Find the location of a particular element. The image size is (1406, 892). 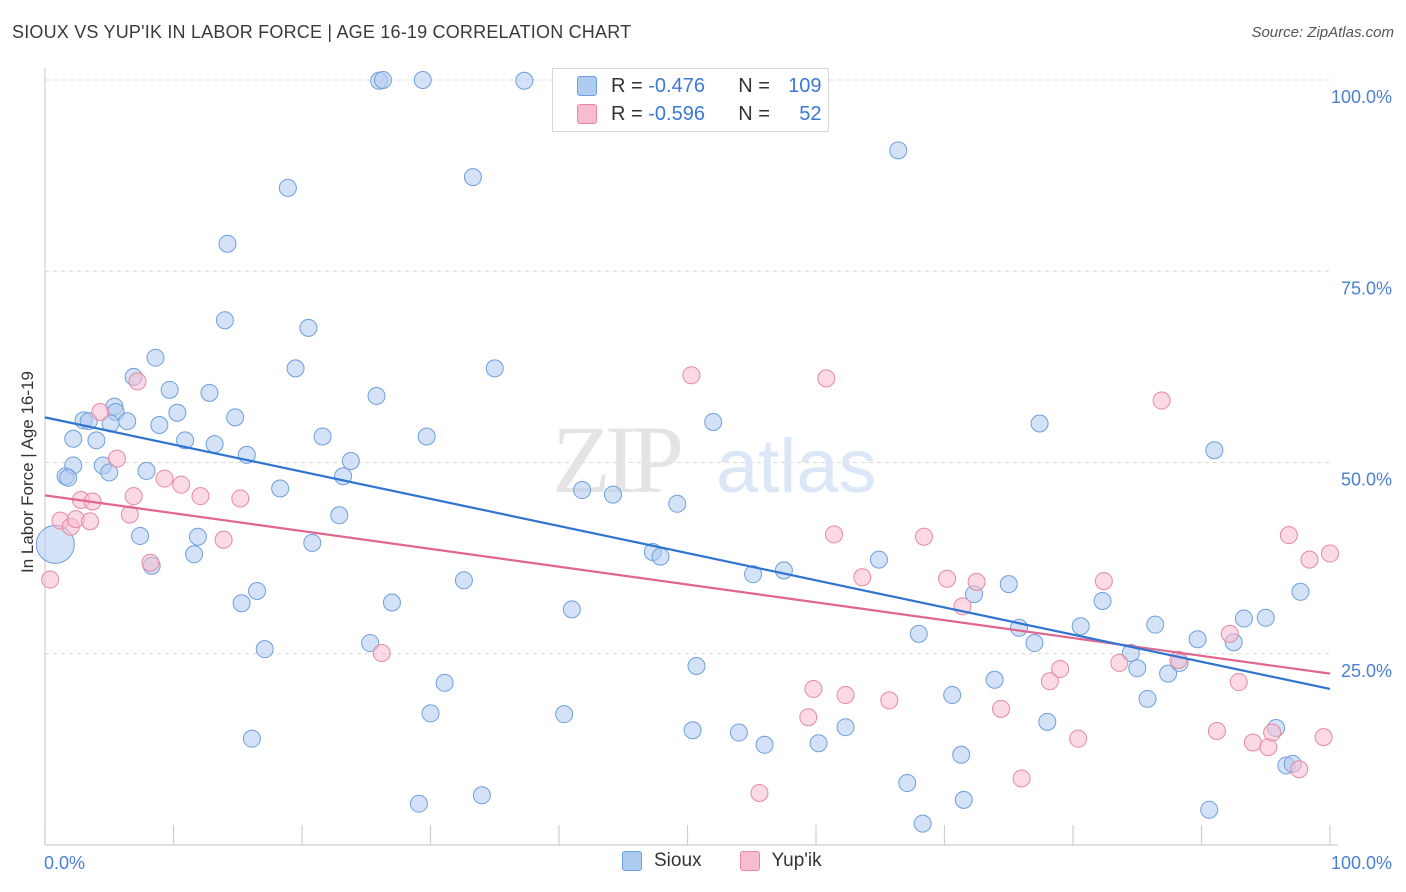

y-tick-label: 100.0% is located at coordinates (1361, 97).